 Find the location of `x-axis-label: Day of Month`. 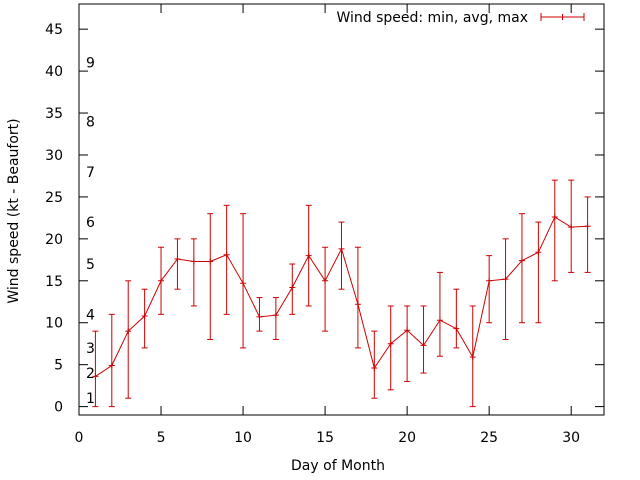

x-axis-label: Day of Month is located at coordinates (338, 466).